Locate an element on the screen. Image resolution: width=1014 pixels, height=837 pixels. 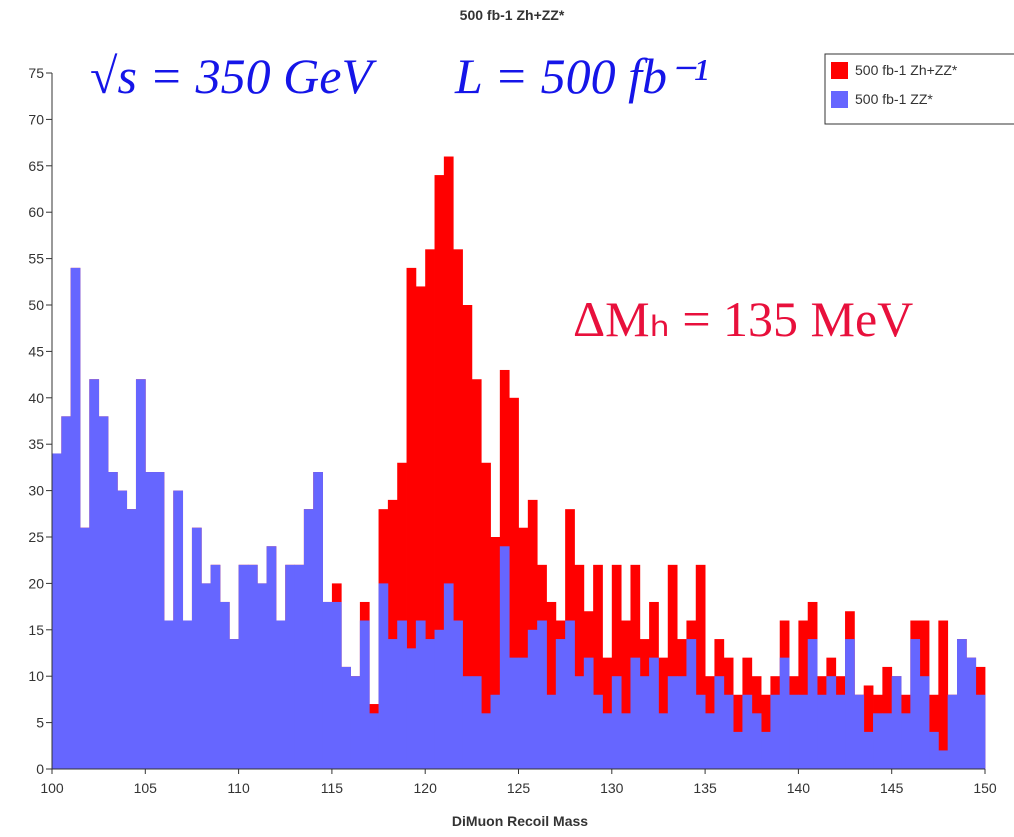
x-tick-label: 140 is located at coordinates (799, 788).